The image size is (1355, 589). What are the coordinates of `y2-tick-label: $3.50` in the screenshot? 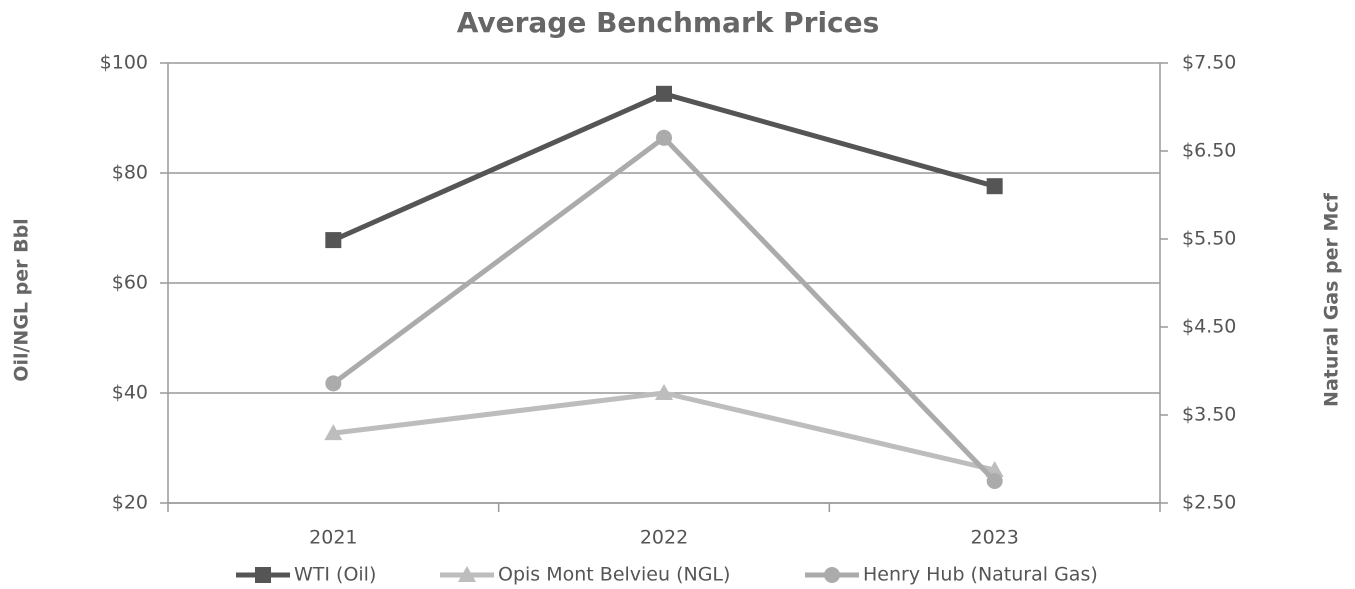 It's located at (1209, 415).